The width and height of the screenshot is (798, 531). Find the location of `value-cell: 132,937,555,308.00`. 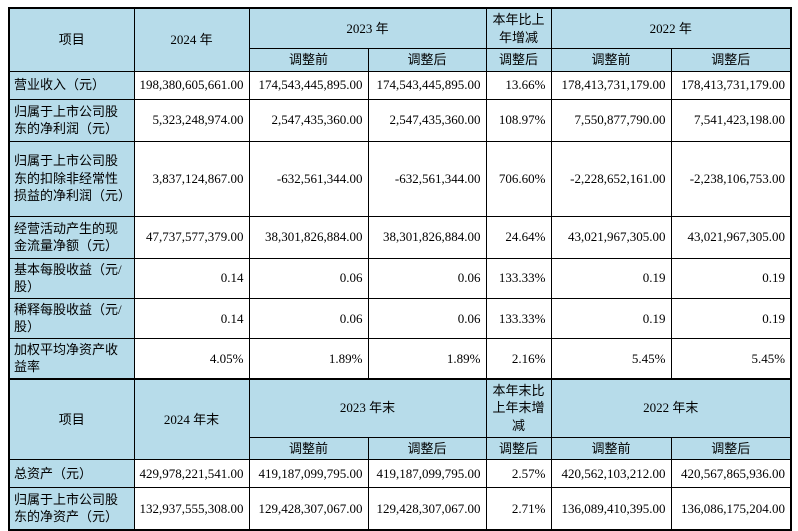

value-cell: 132,937,555,308.00 is located at coordinates (191, 509).